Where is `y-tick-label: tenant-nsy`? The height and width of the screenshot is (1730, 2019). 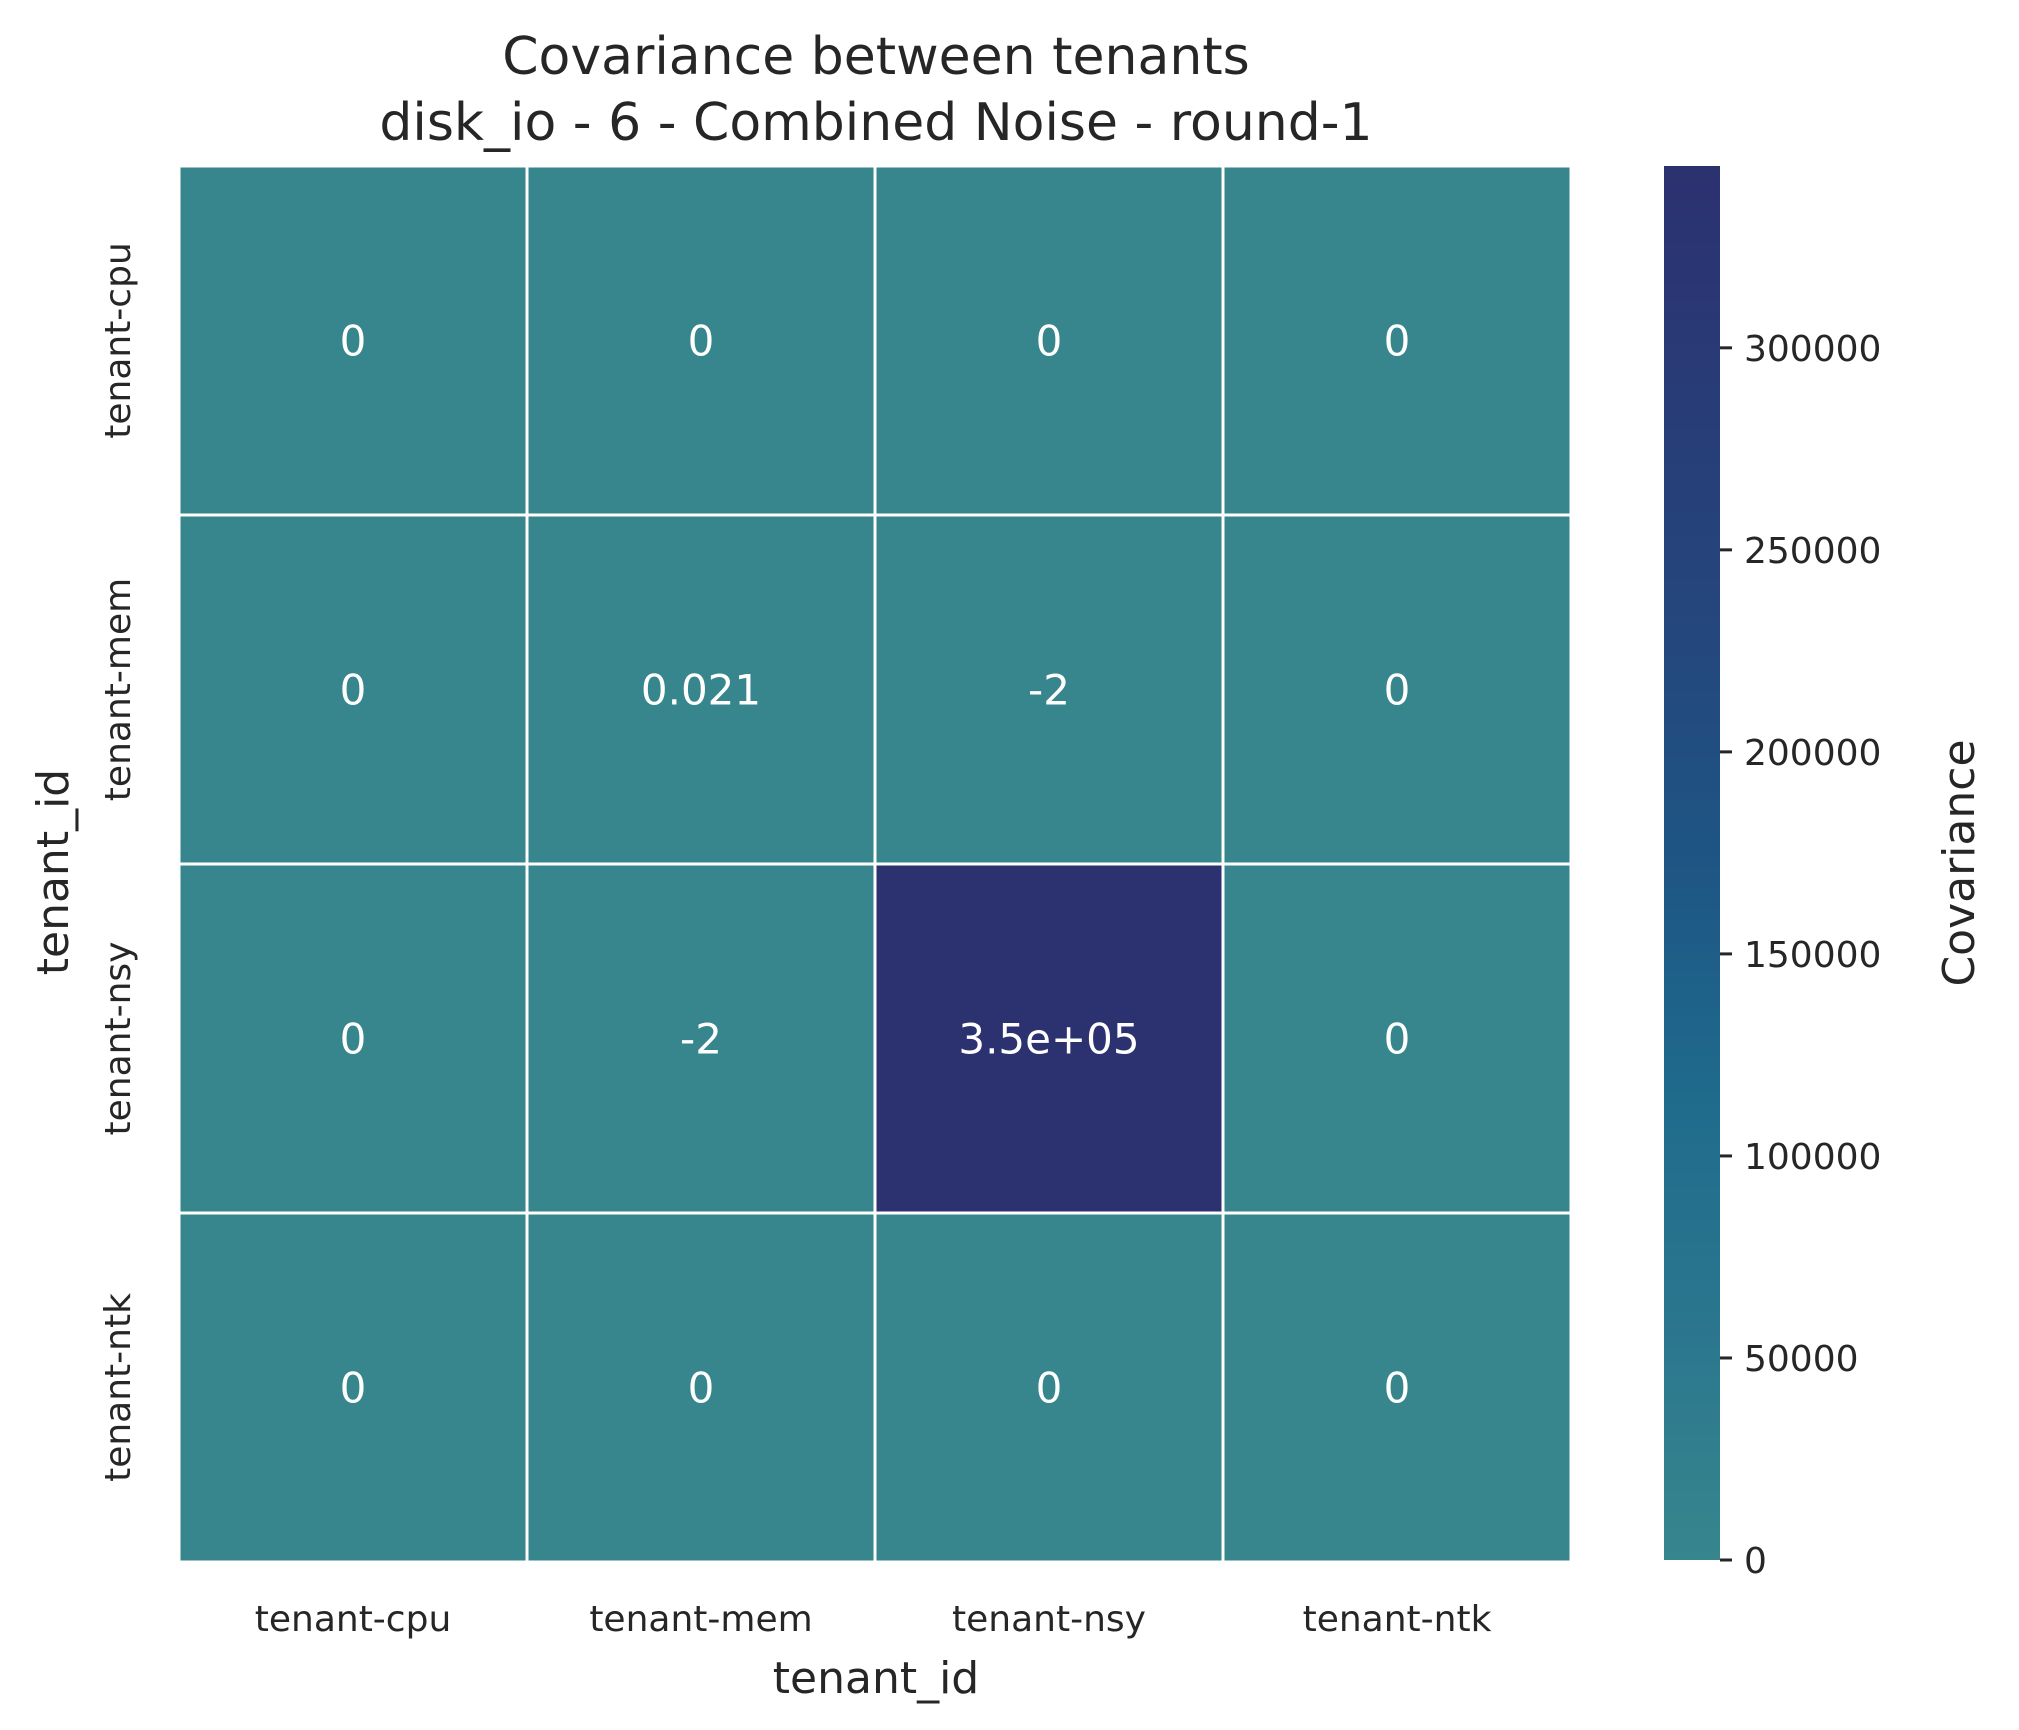 y-tick-label: tenant-nsy is located at coordinates (118, 1039).